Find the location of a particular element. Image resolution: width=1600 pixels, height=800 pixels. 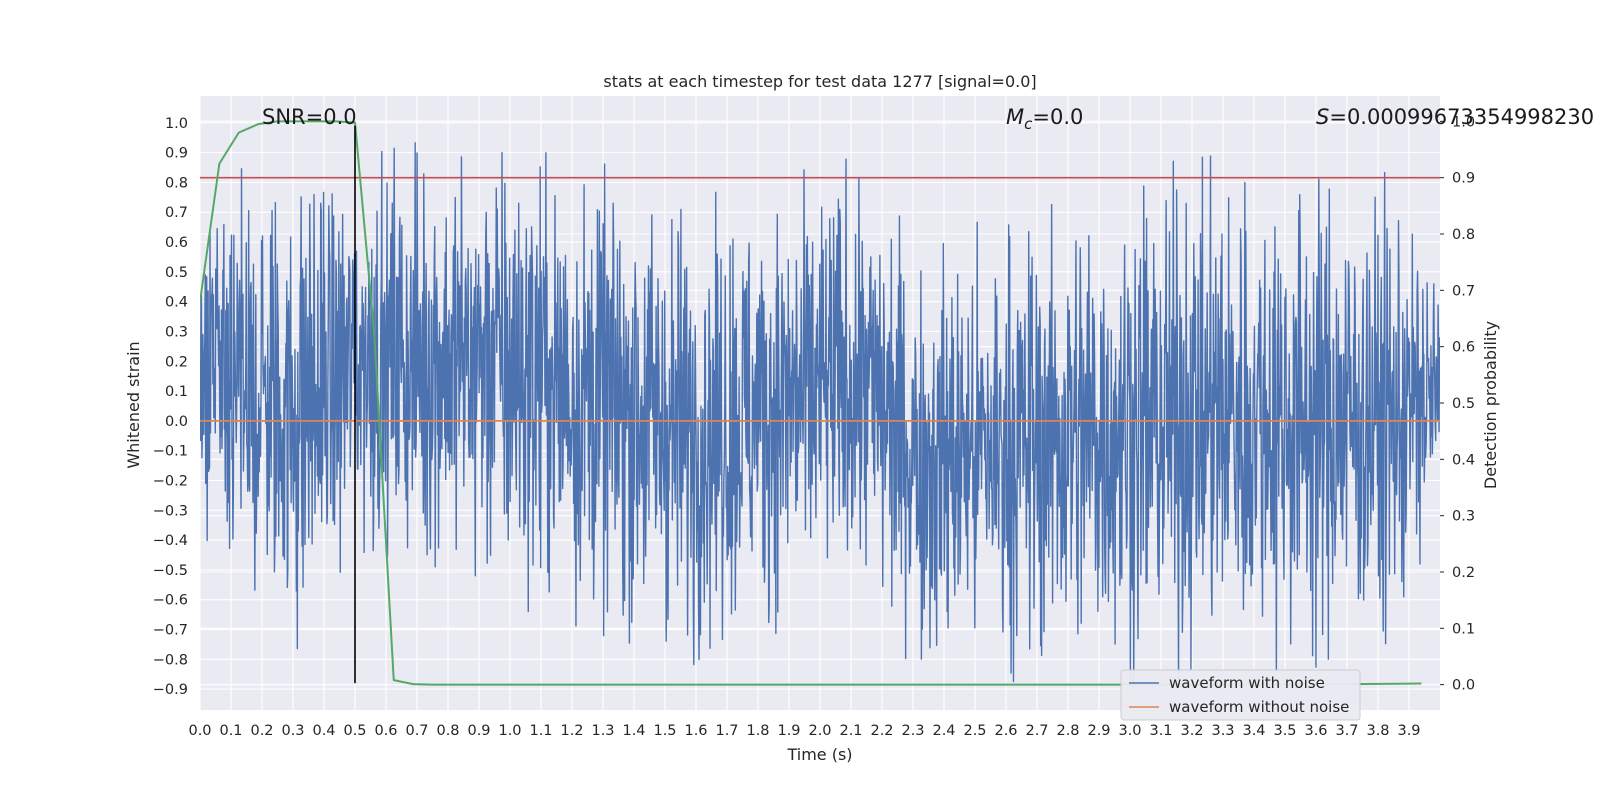

x-tick-3-9: 3.9 is located at coordinates (1408, 731).